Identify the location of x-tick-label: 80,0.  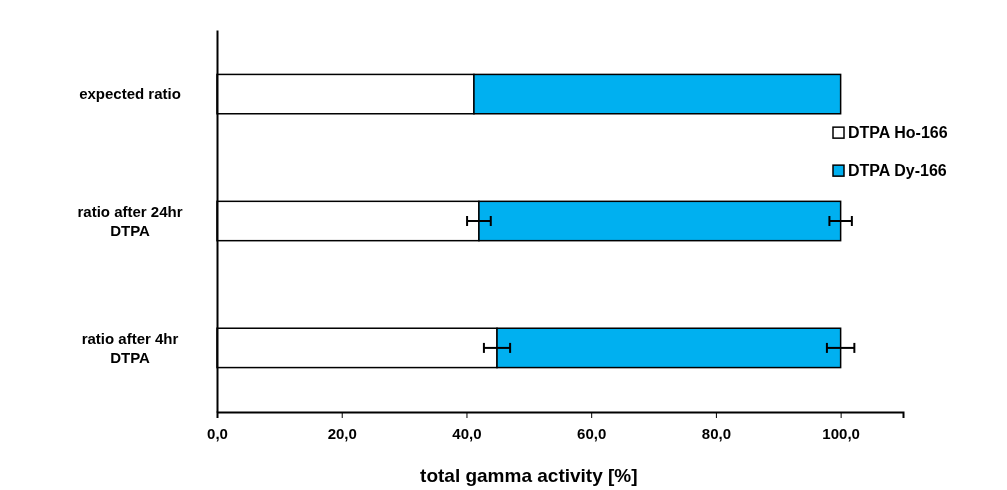
(716, 433).